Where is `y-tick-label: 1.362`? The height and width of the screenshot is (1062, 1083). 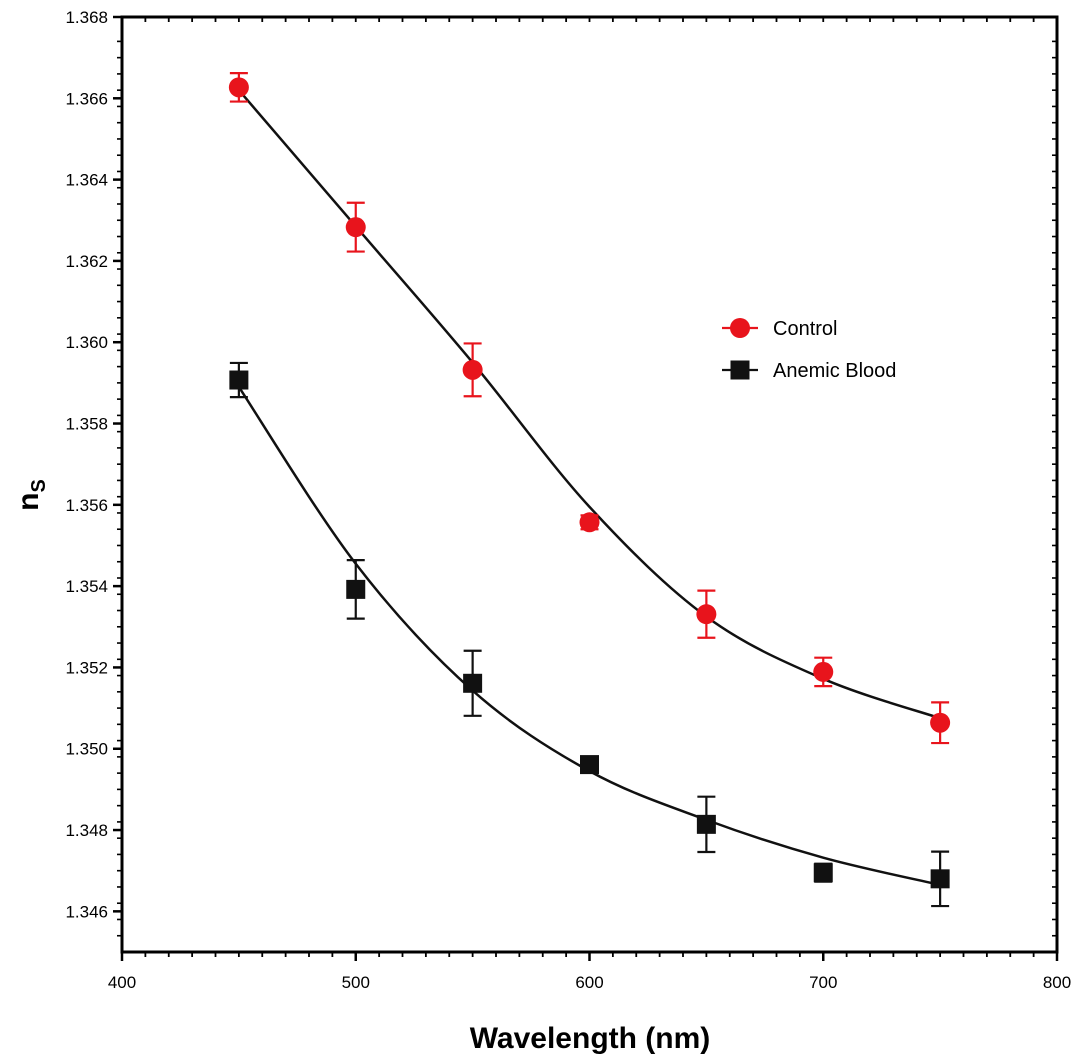
y-tick-label: 1.362 is located at coordinates (86, 261).